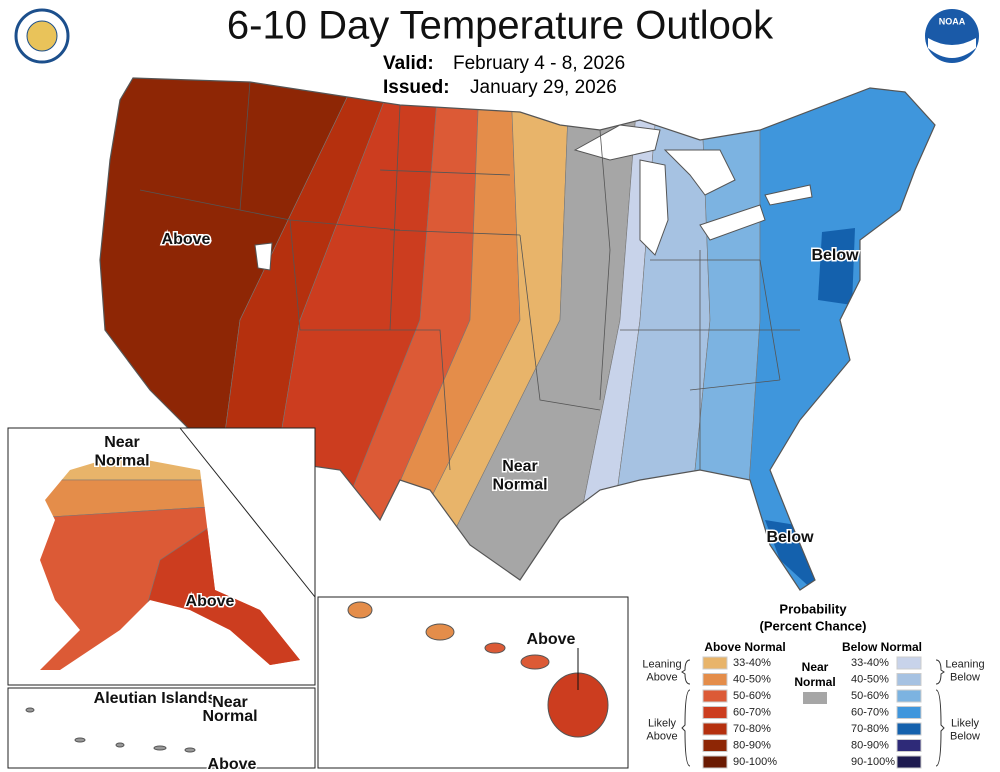  What do you see at coordinates (42, 36) in the screenshot?
I see `seal-logo` at bounding box center [42, 36].